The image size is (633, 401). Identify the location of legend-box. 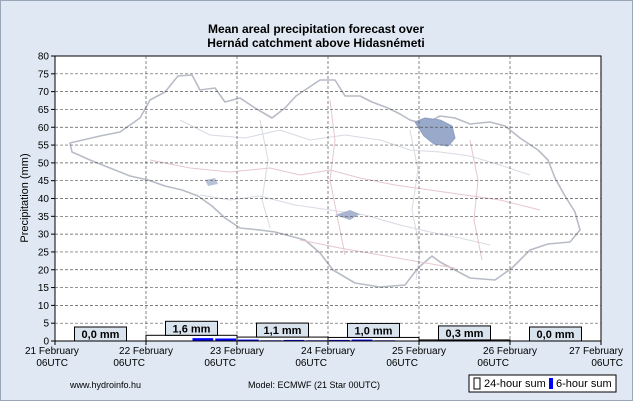
(542, 383).